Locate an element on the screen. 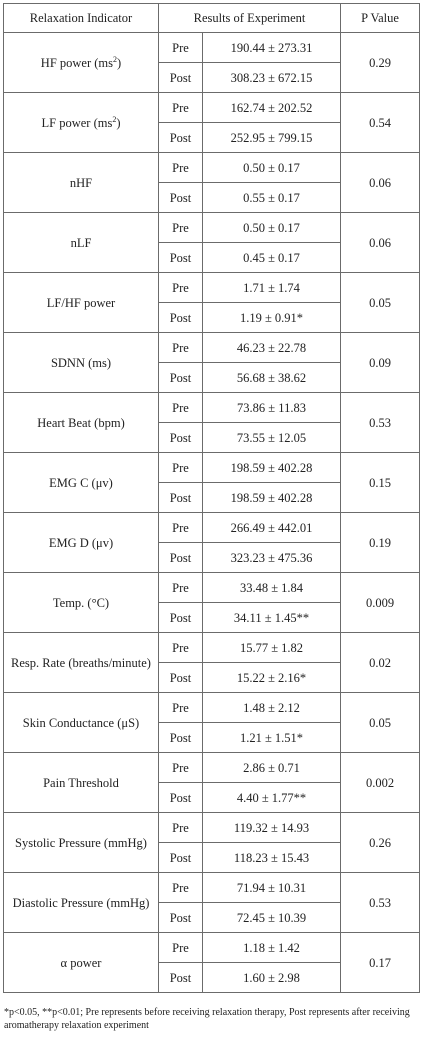 This screenshot has width=421, height=1042. indicator-cell: Skin Conductance (μS) is located at coordinates (81, 722).